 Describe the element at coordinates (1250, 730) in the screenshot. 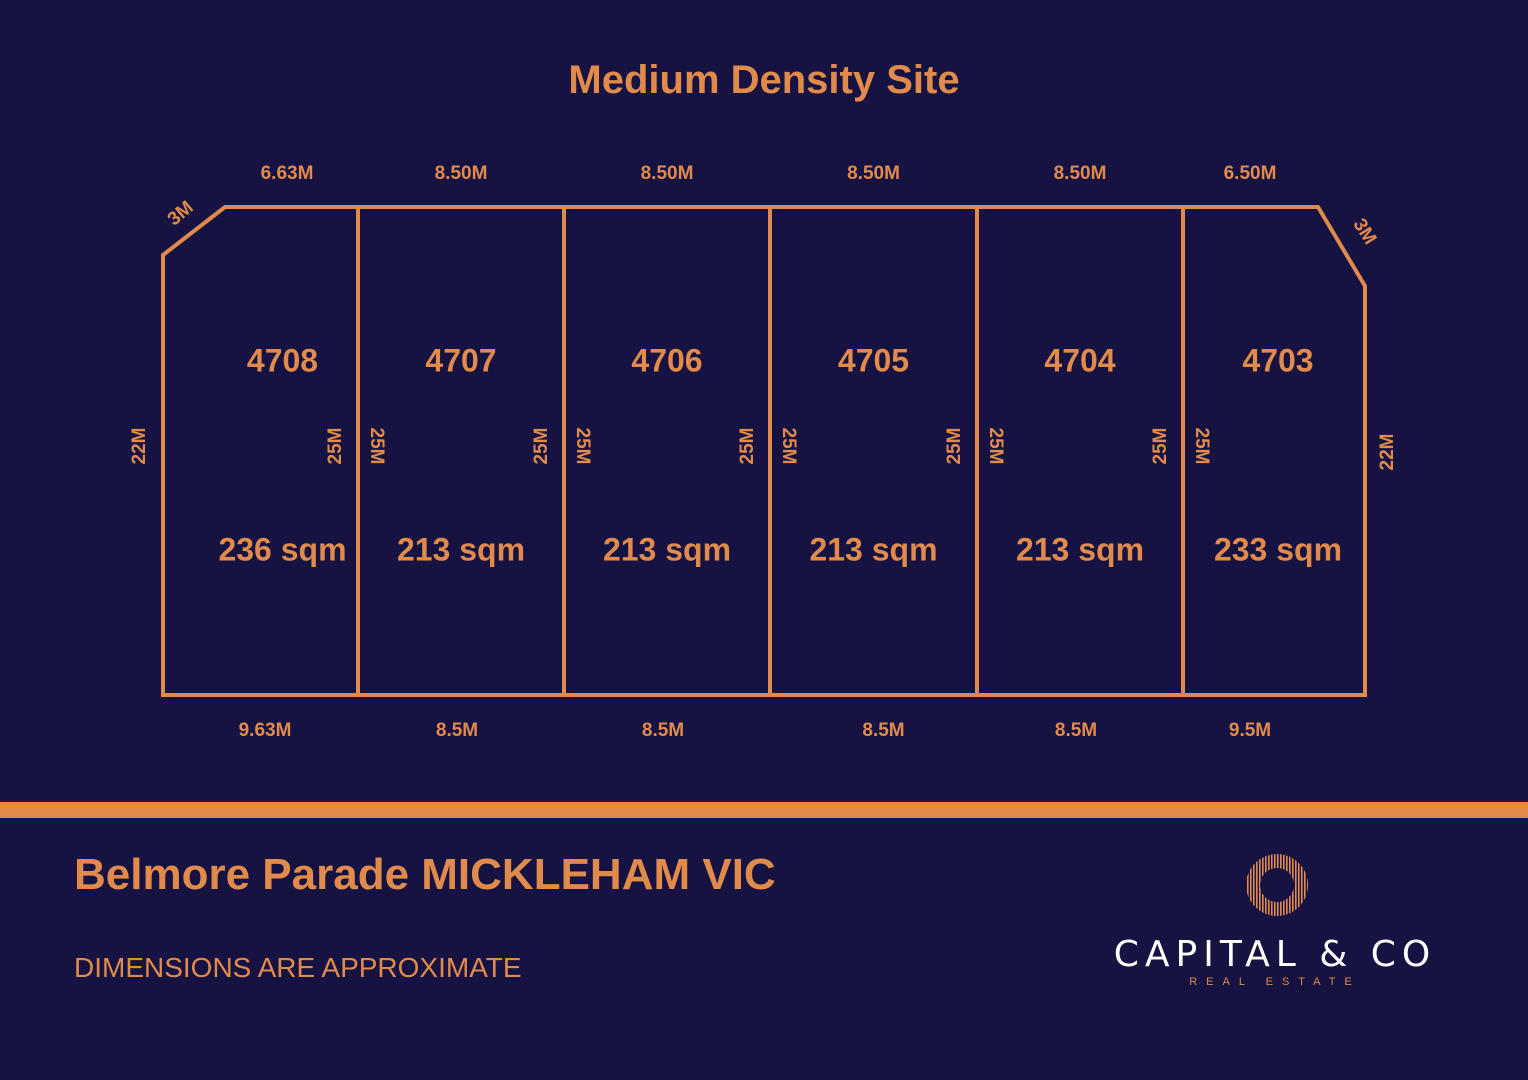

I see `rear-dimension: 9.5M` at that location.